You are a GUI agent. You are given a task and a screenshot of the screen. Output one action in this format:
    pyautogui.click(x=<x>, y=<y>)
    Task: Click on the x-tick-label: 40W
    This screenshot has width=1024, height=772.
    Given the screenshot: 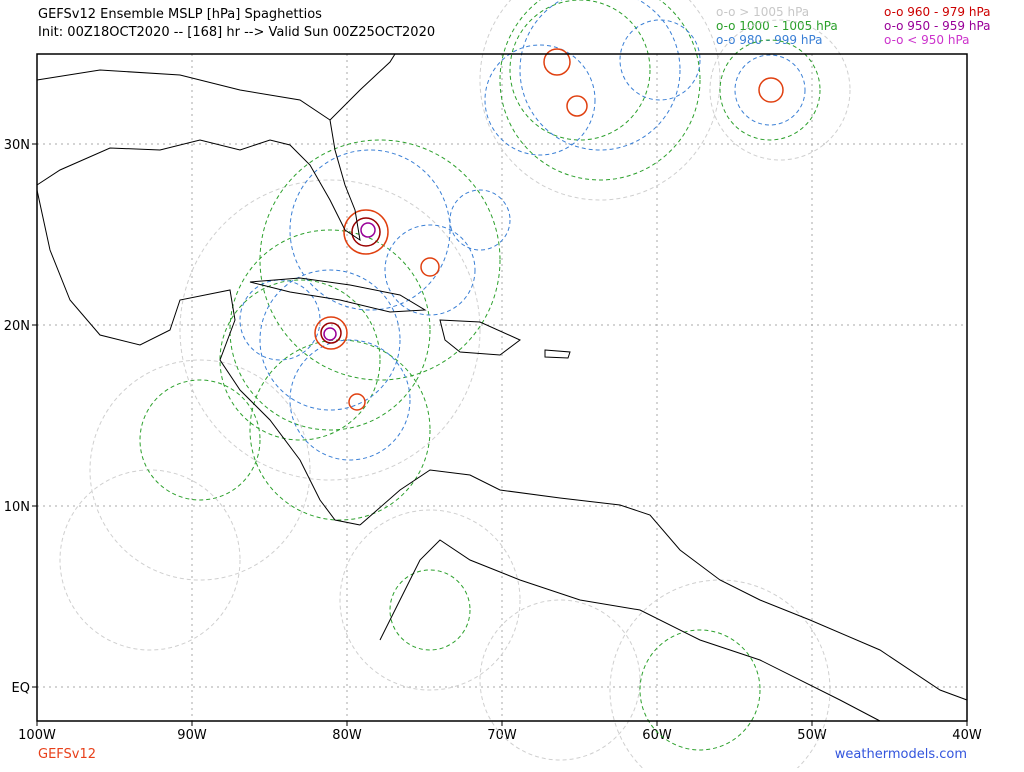 What is the action you would take?
    pyautogui.click(x=967, y=735)
    